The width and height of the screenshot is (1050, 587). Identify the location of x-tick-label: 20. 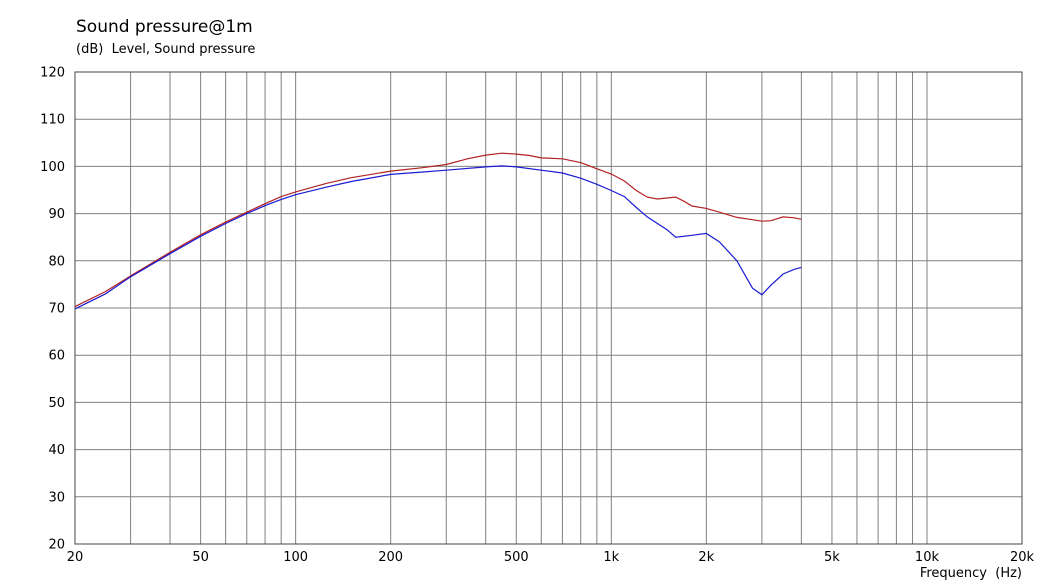
(75, 557).